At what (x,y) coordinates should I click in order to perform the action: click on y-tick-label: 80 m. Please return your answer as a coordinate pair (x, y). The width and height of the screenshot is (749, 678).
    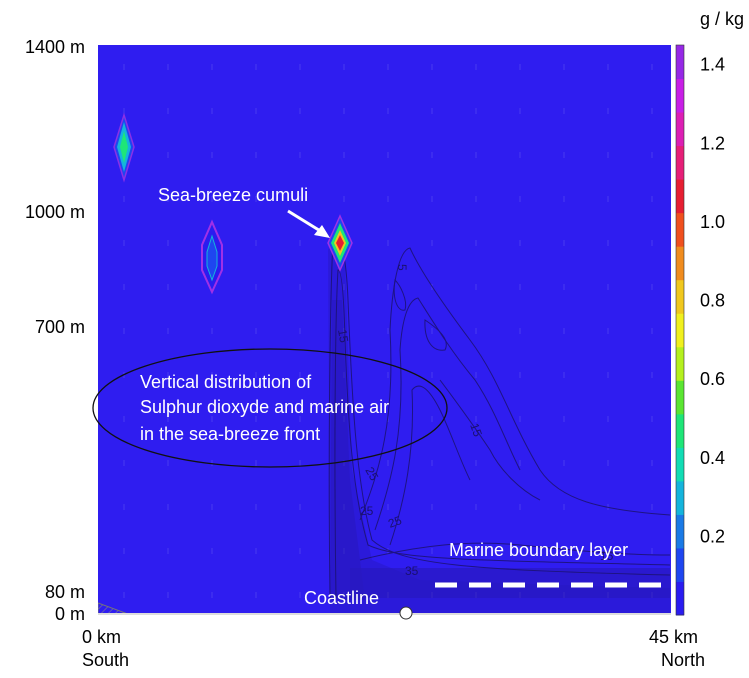
    Looking at the image, I should click on (65, 592).